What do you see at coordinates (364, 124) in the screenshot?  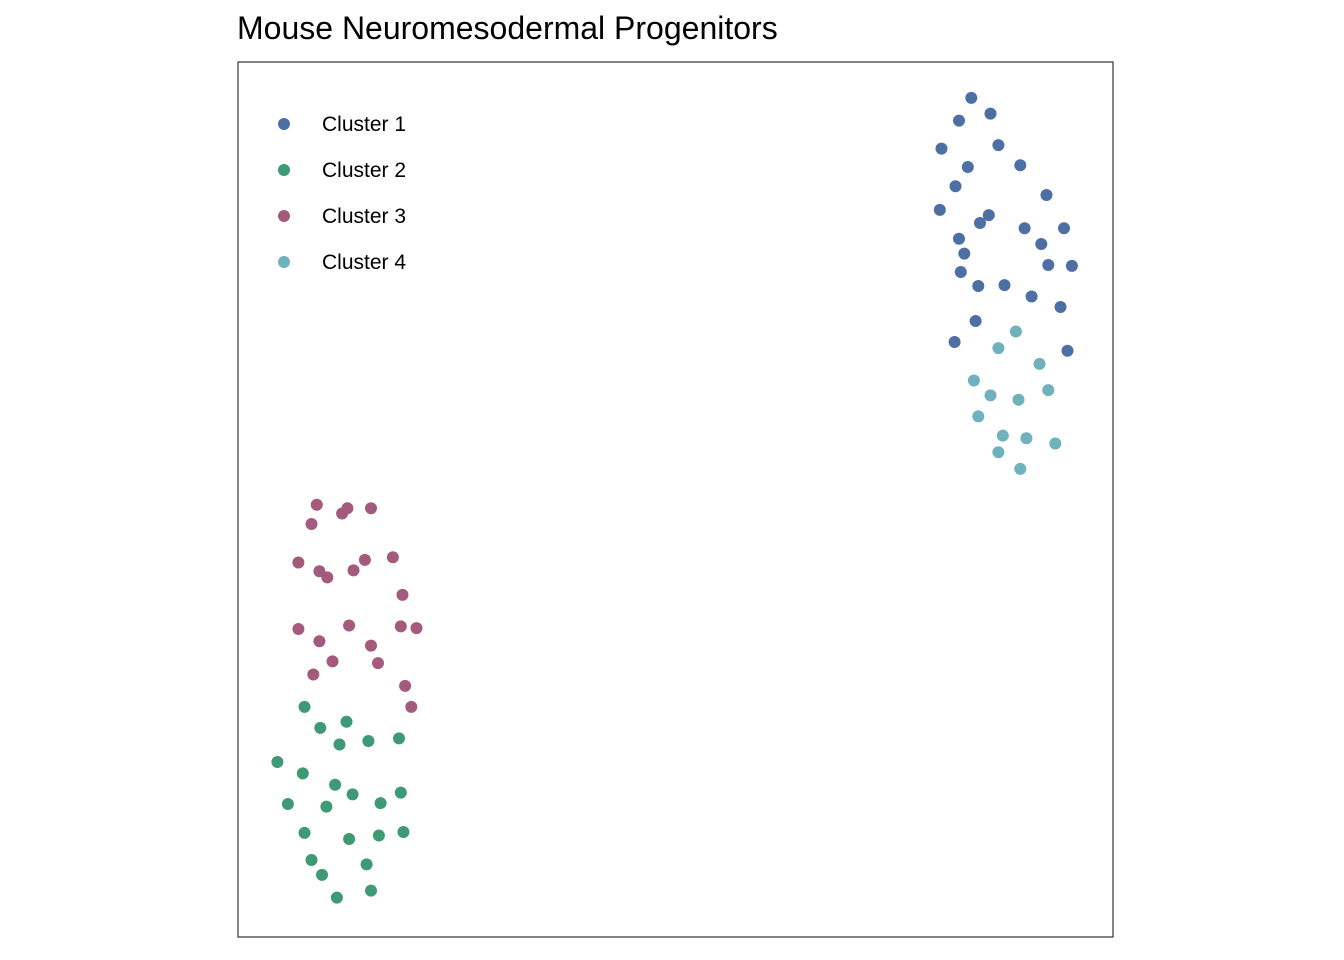 I see `legend-label-cluster-1: Cluster 1` at bounding box center [364, 124].